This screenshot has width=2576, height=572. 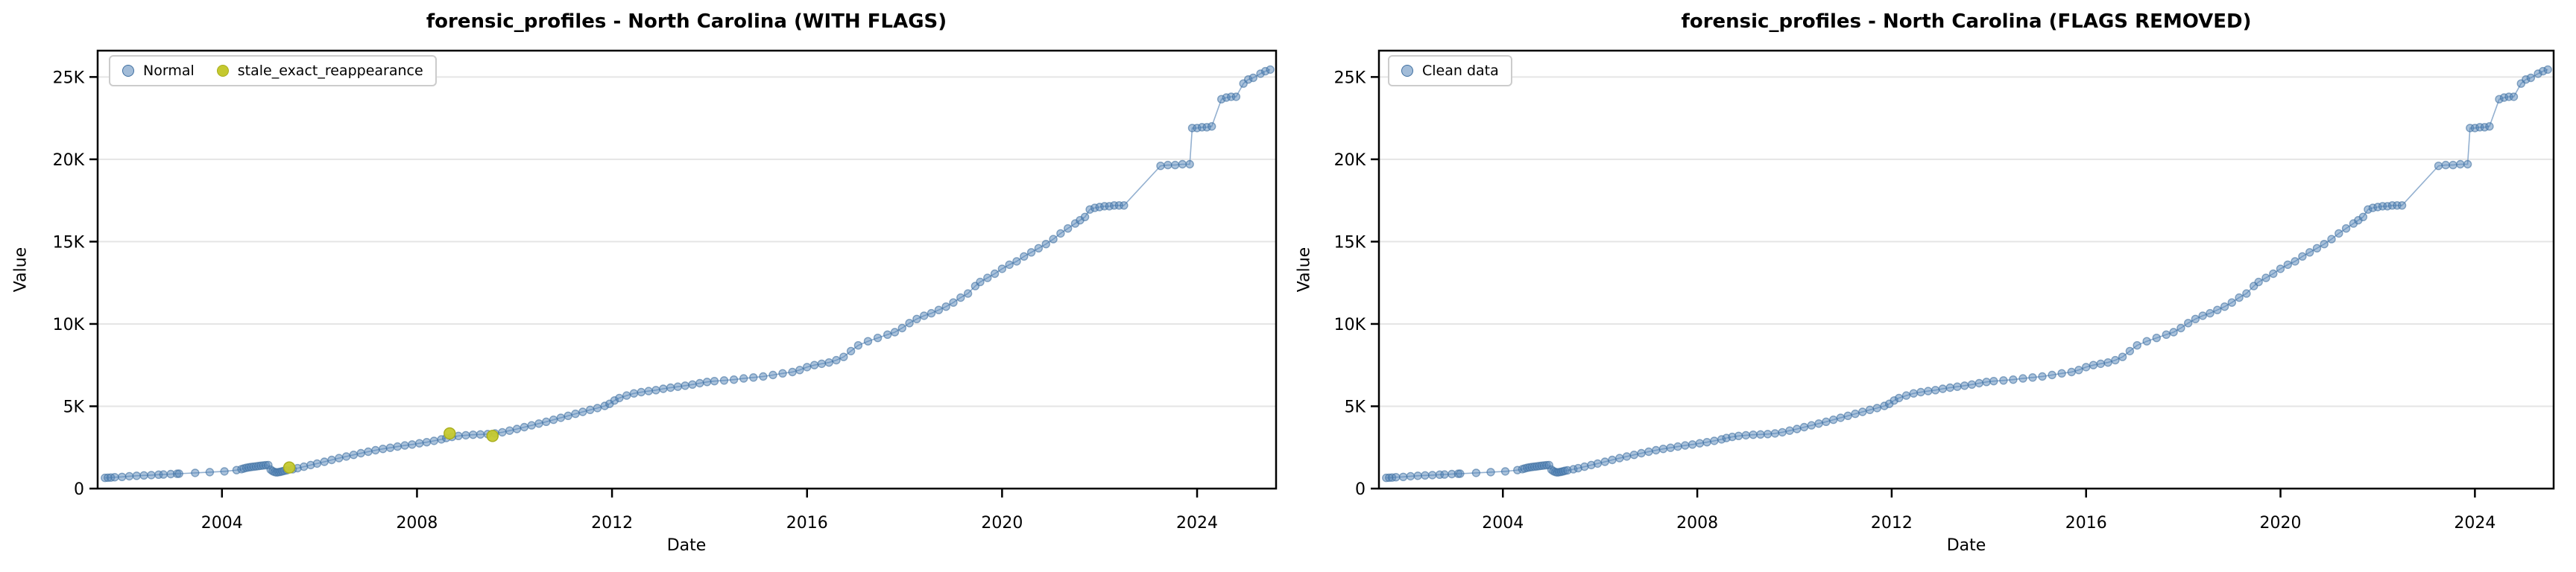 I want to click on y-axis-label: Value, so click(x=1304, y=270).